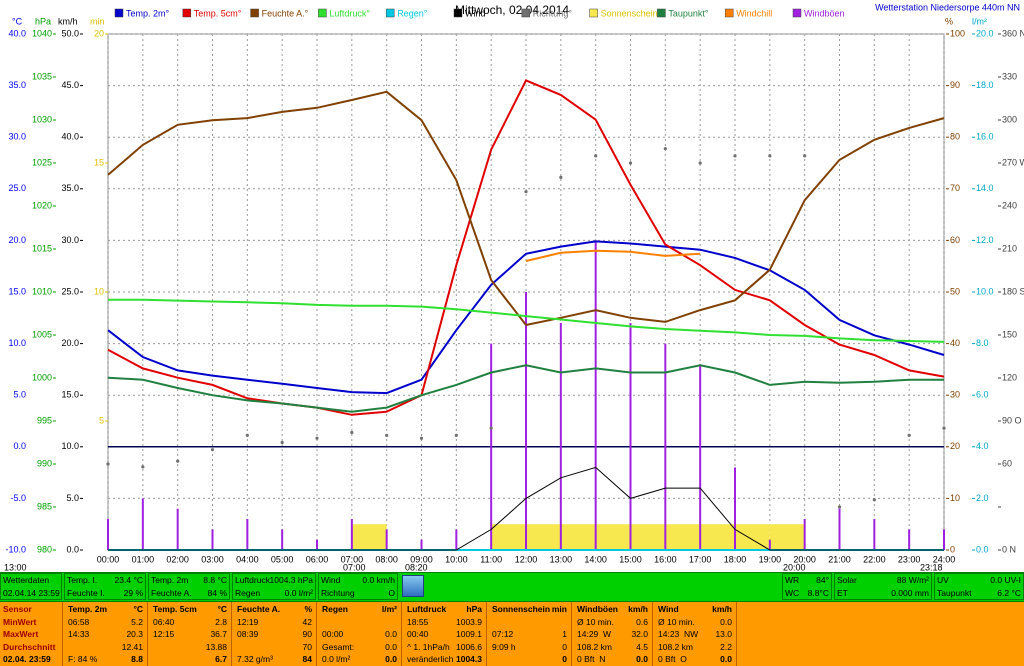 The height and width of the screenshot is (666, 1024). Describe the element at coordinates (27, 659) in the screenshot. I see `row-name: 02.04. 23:59` at that location.